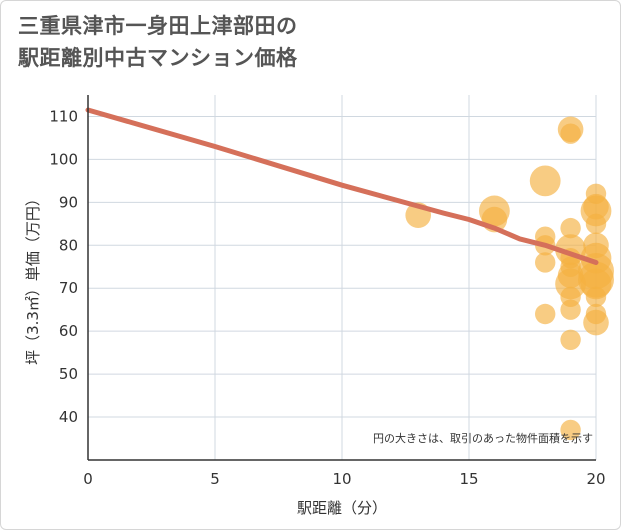  What do you see at coordinates (88, 479) in the screenshot?
I see `x-tick-label: 0` at bounding box center [88, 479].